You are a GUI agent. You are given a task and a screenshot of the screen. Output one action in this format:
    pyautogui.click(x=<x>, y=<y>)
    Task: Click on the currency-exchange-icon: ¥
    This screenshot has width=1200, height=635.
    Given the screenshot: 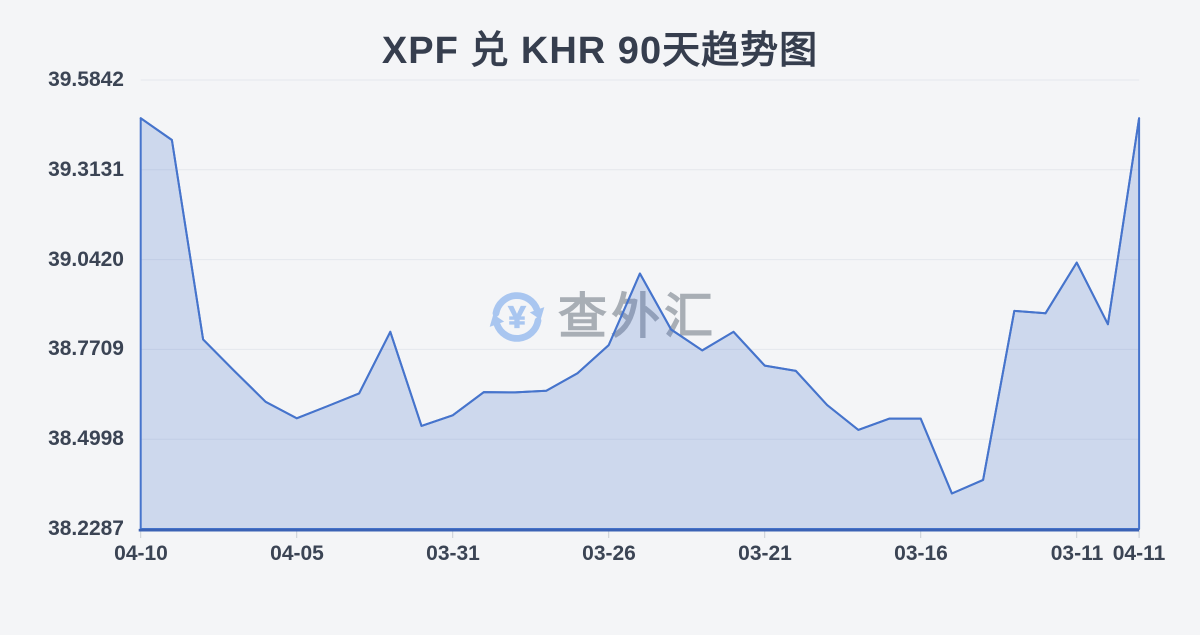 What is the action you would take?
    pyautogui.click(x=517, y=317)
    